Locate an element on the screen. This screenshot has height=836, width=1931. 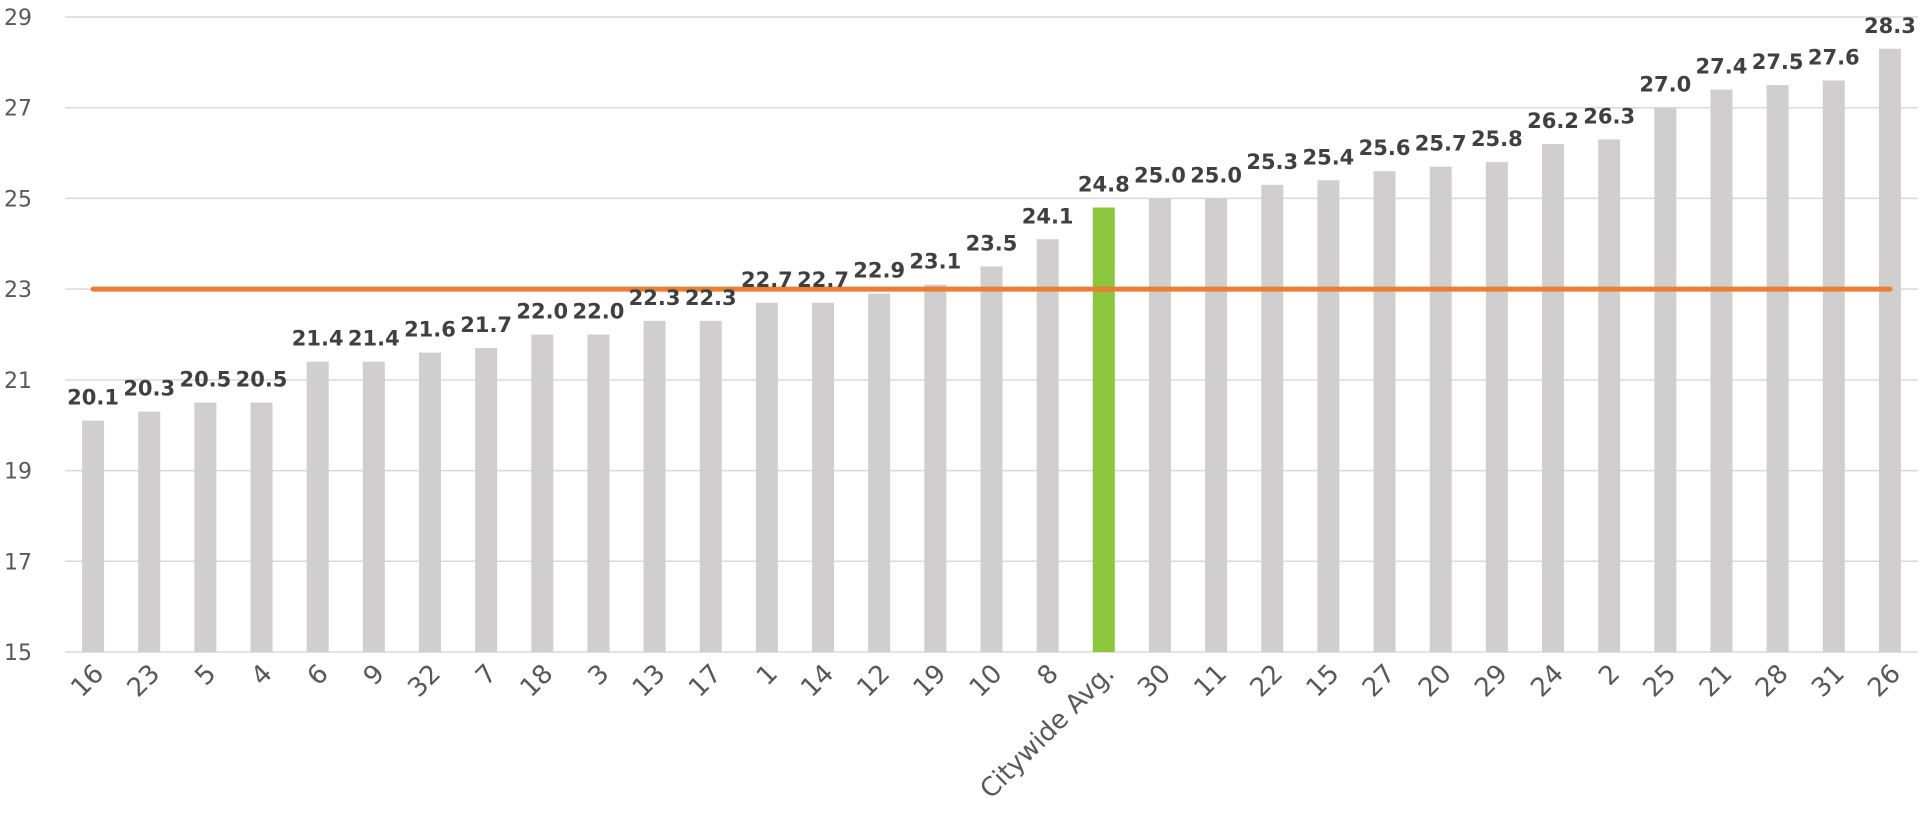
data-label: 24.8 is located at coordinates (1104, 185).